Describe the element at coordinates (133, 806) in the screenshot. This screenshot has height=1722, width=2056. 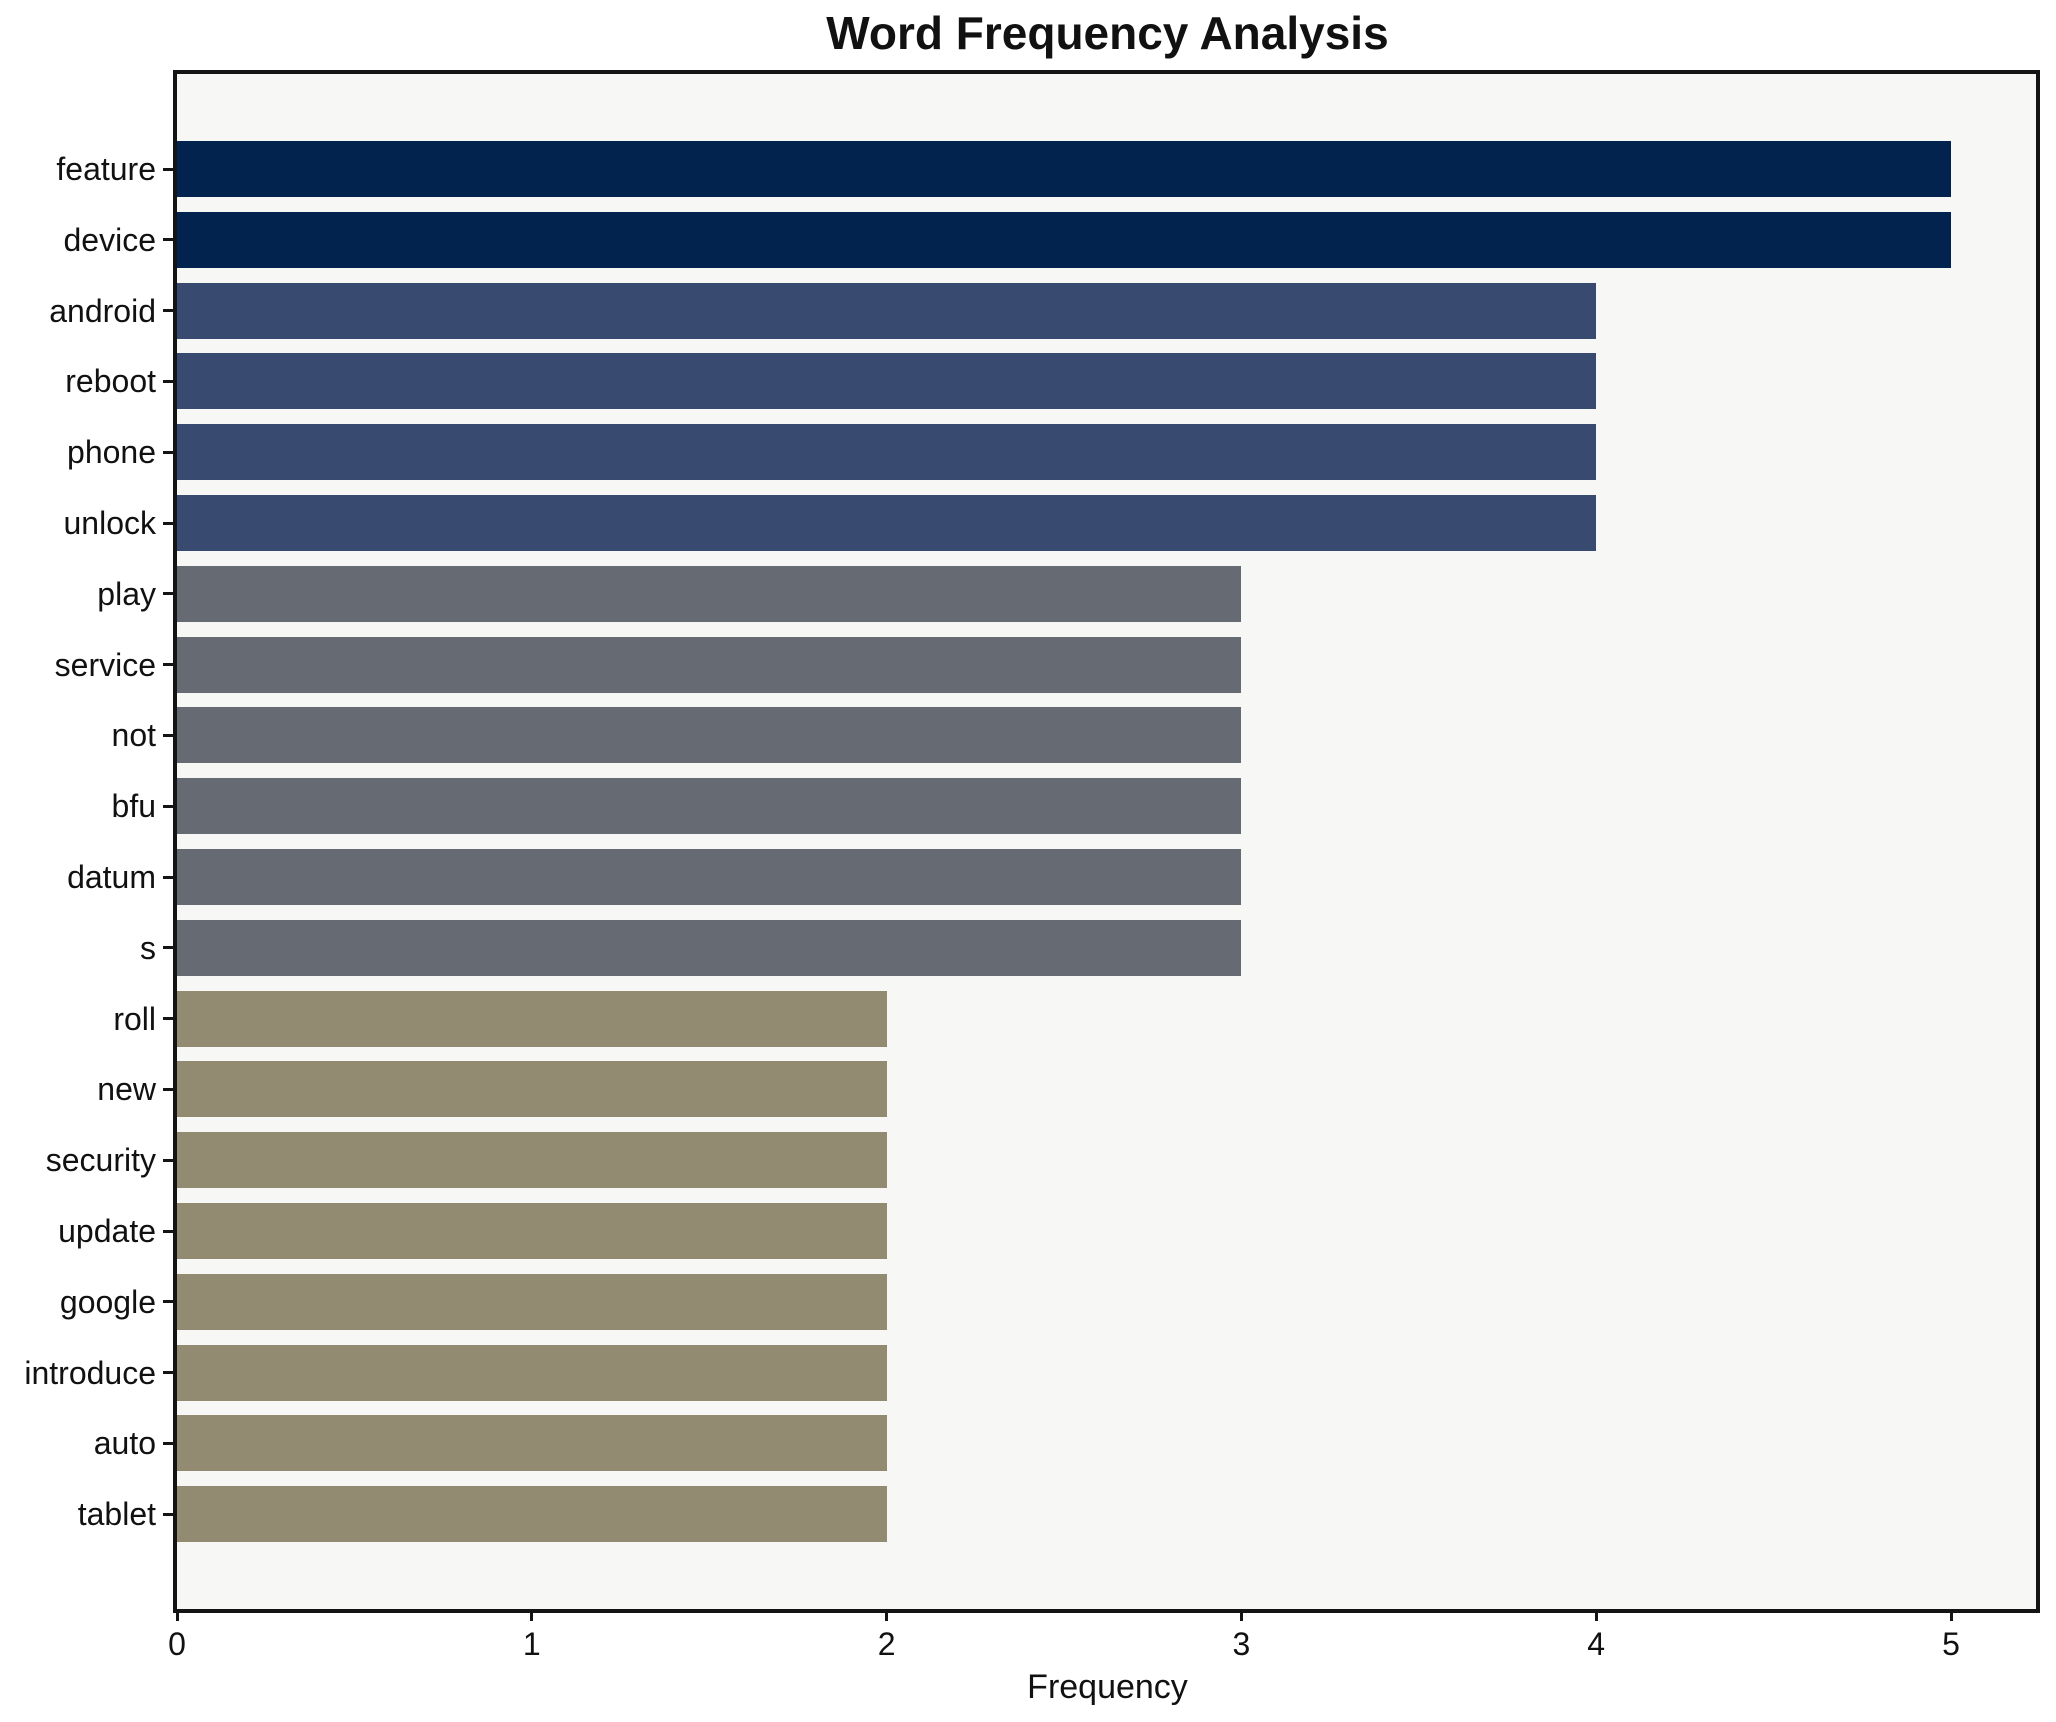
I see `y-tick-label: bfu` at that location.